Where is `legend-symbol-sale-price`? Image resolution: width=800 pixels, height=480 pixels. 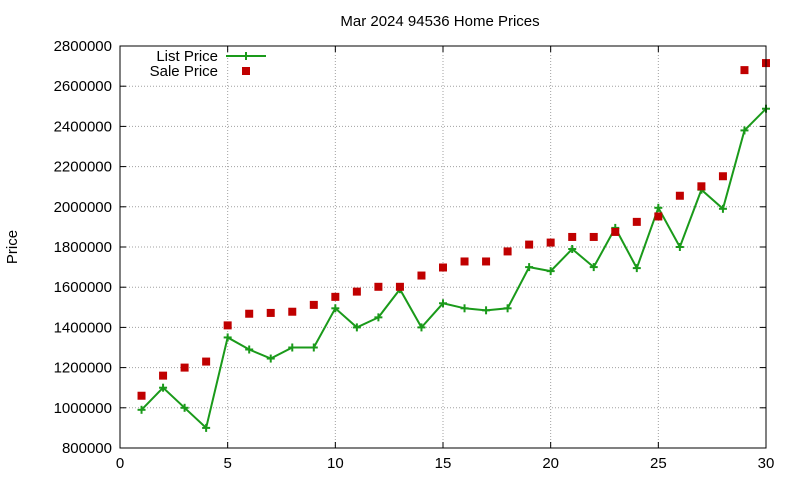
legend-symbol-sale-price is located at coordinates (246, 71).